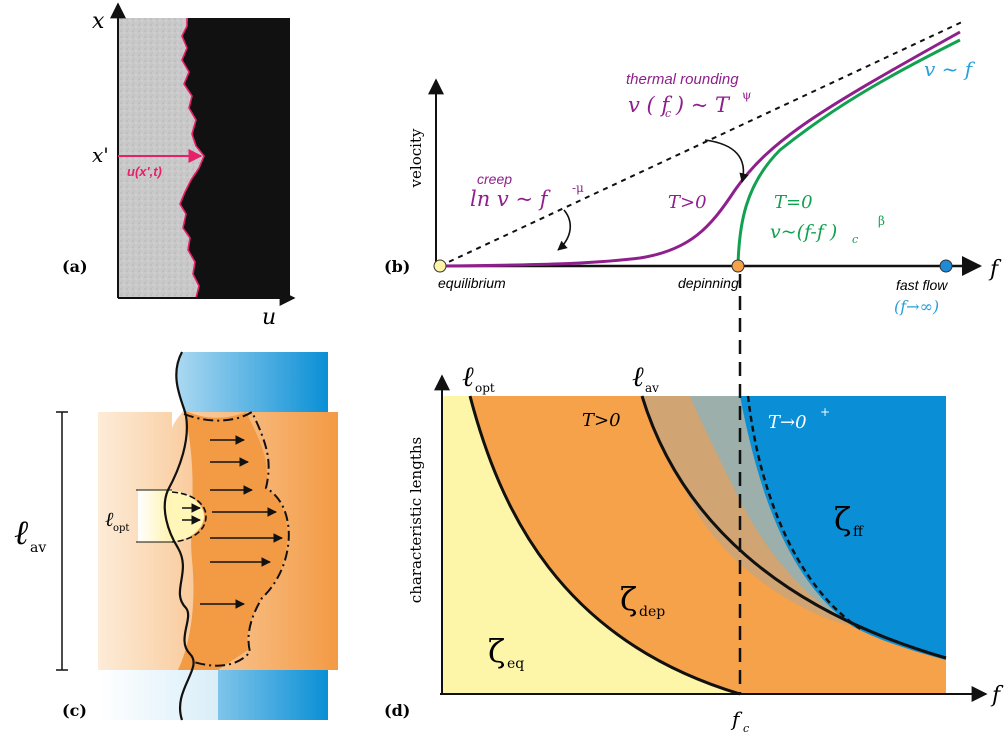 The height and width of the screenshot is (745, 1008). I want to click on thermal-sub: c, so click(668, 113).